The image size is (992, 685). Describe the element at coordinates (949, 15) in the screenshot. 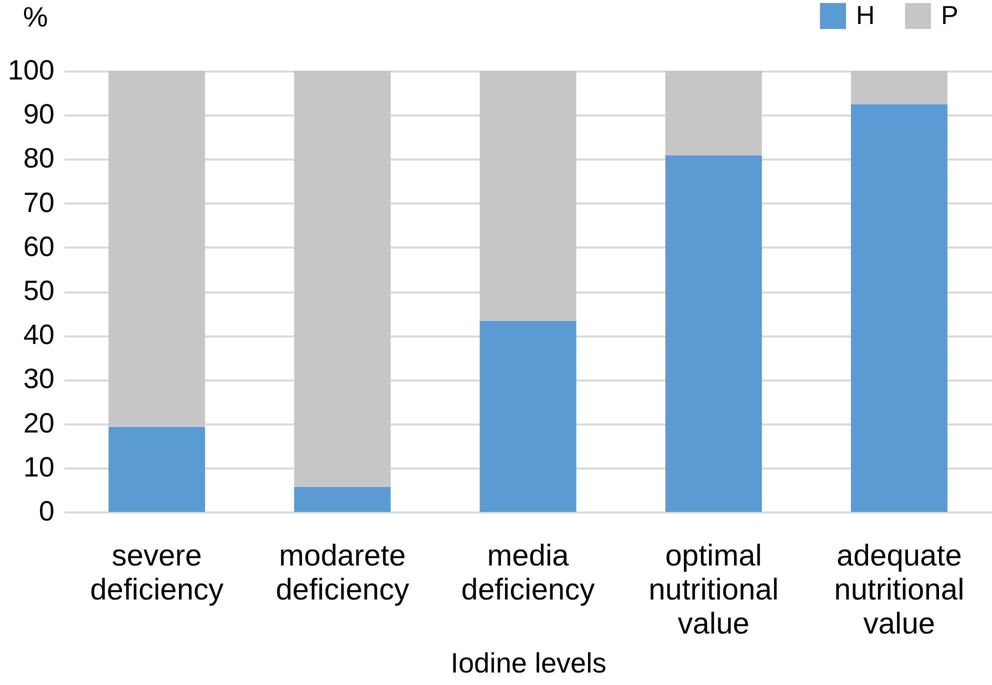

I see `legend-label: P` at that location.